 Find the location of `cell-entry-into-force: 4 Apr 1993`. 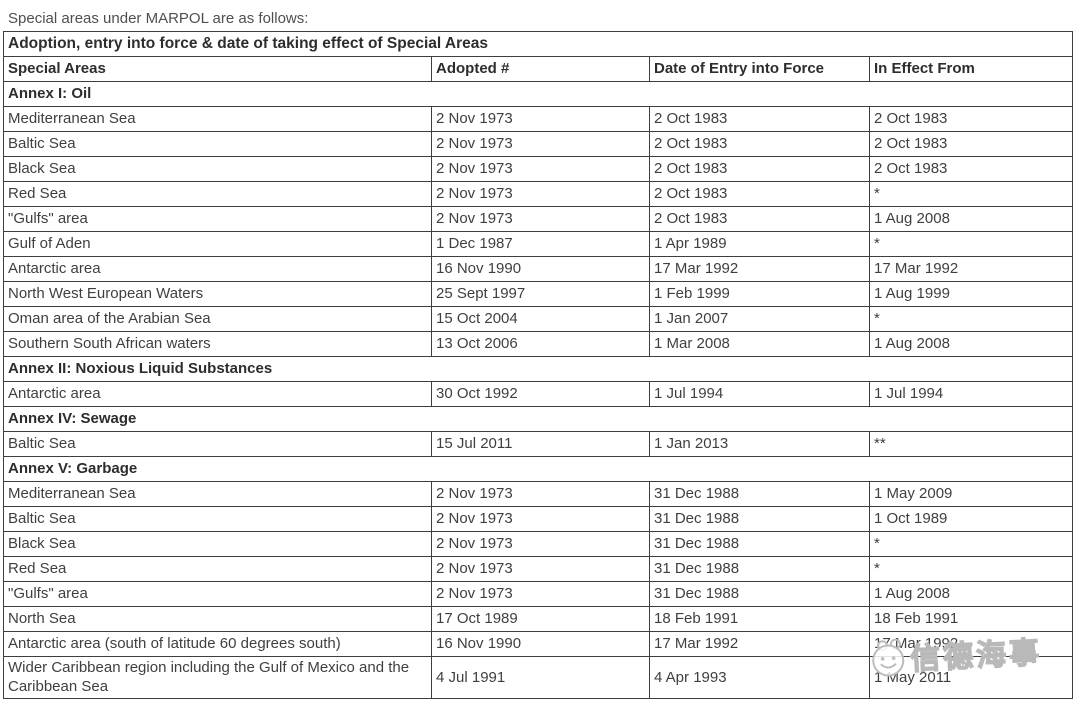

cell-entry-into-force: 4 Apr 1993 is located at coordinates (759, 677).